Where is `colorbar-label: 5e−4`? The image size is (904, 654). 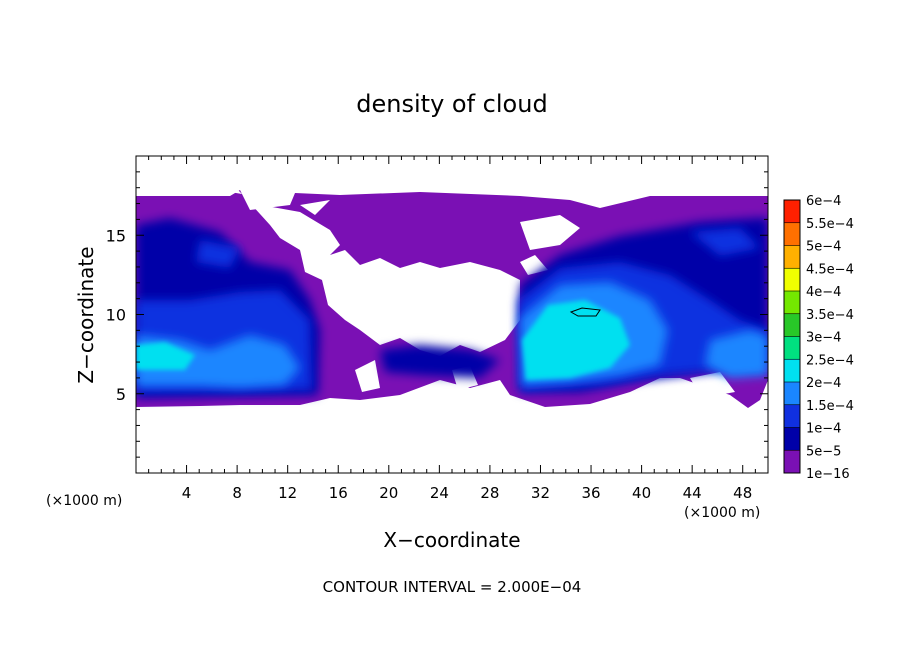
colorbar-label: 5e−4 is located at coordinates (823, 247).